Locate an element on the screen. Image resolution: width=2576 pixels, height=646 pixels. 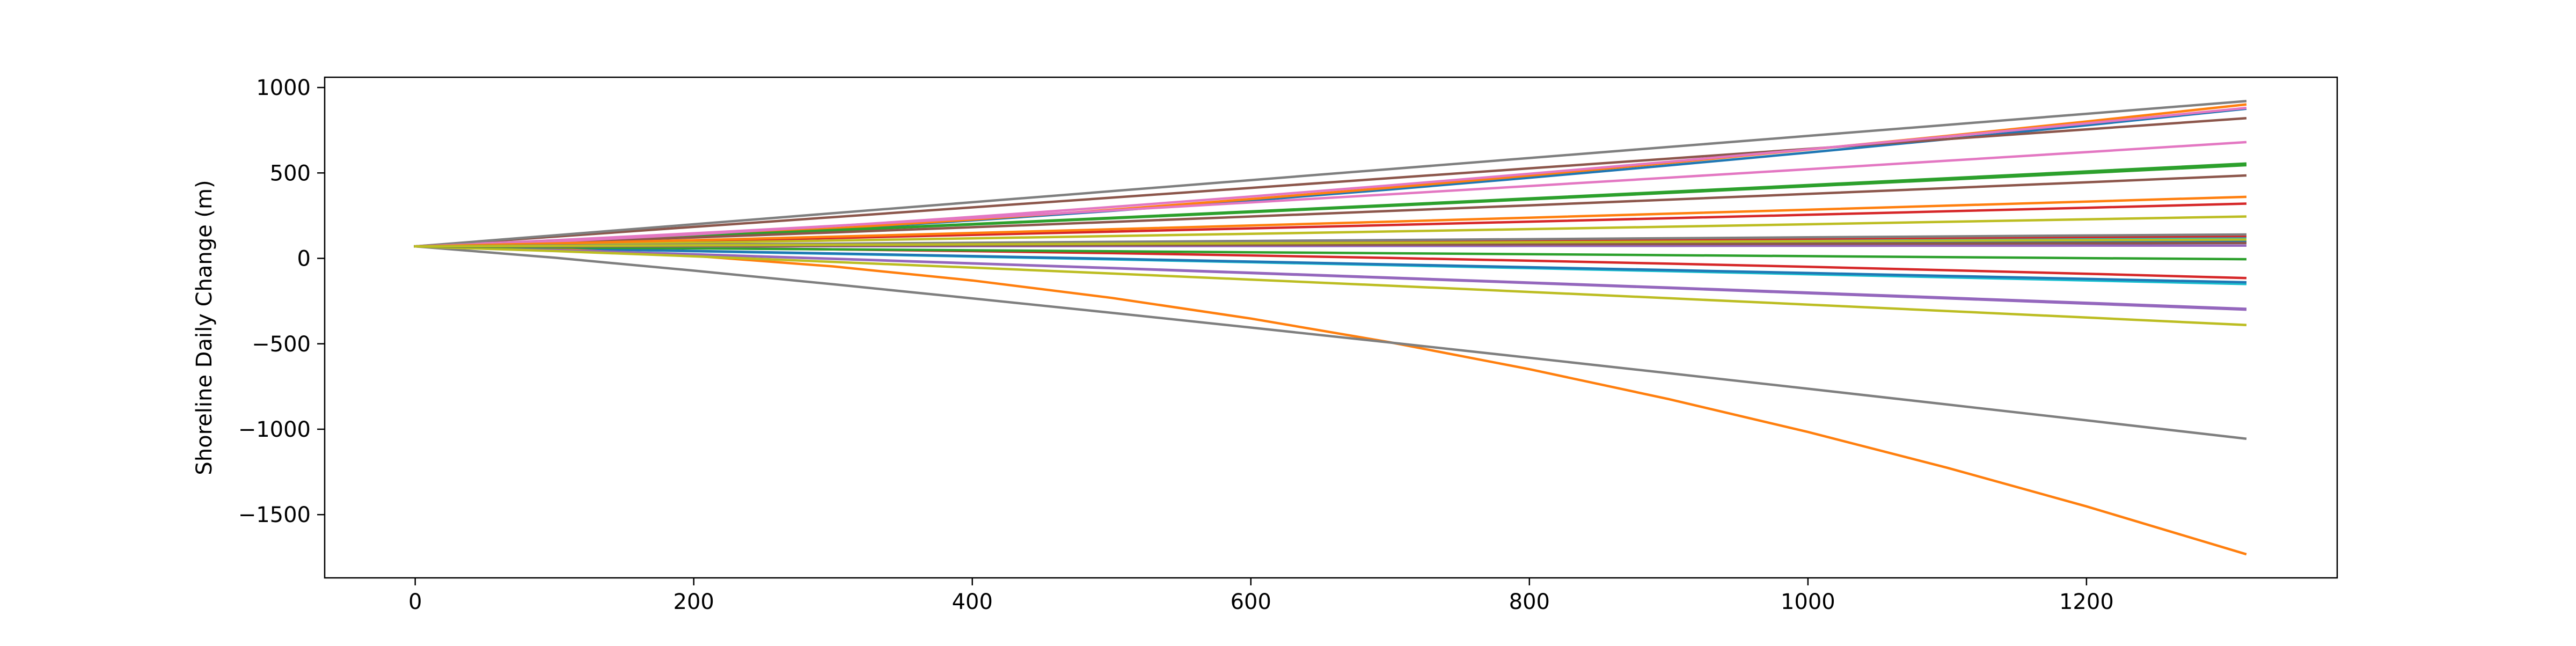
x-tick-label: 200 is located at coordinates (694, 602).